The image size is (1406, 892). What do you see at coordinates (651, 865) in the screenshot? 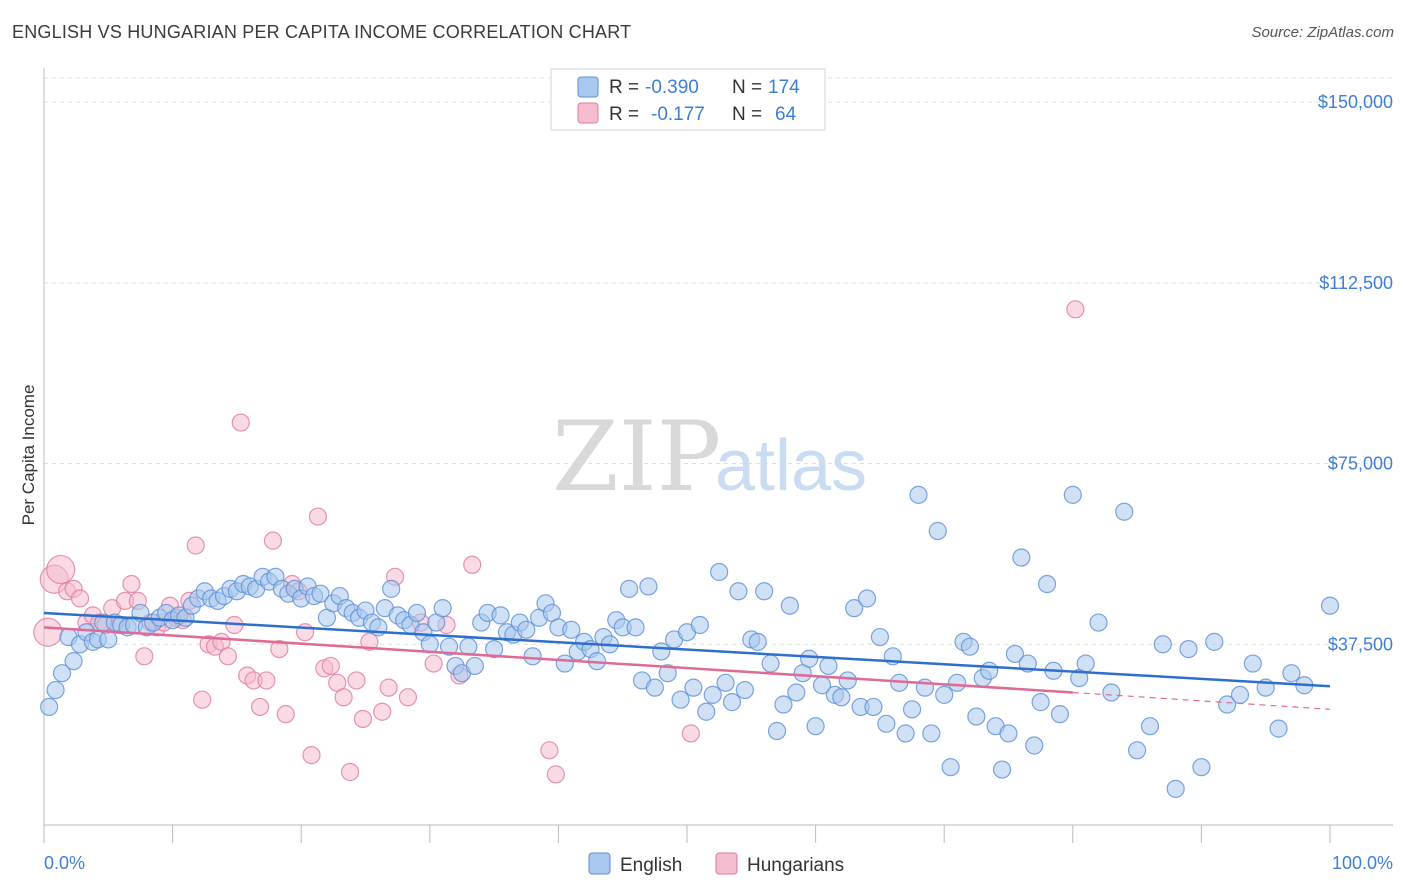
I see `bottom-legend-label-english: English` at bounding box center [651, 865].